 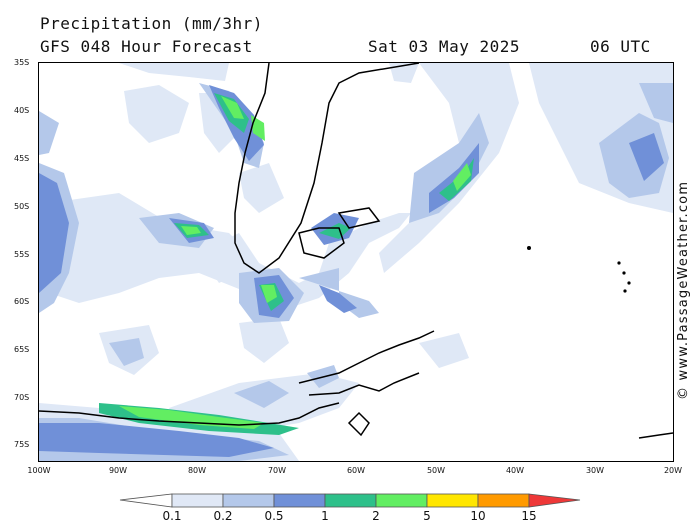 I want to click on lat-label: 40S, so click(x=22, y=110).